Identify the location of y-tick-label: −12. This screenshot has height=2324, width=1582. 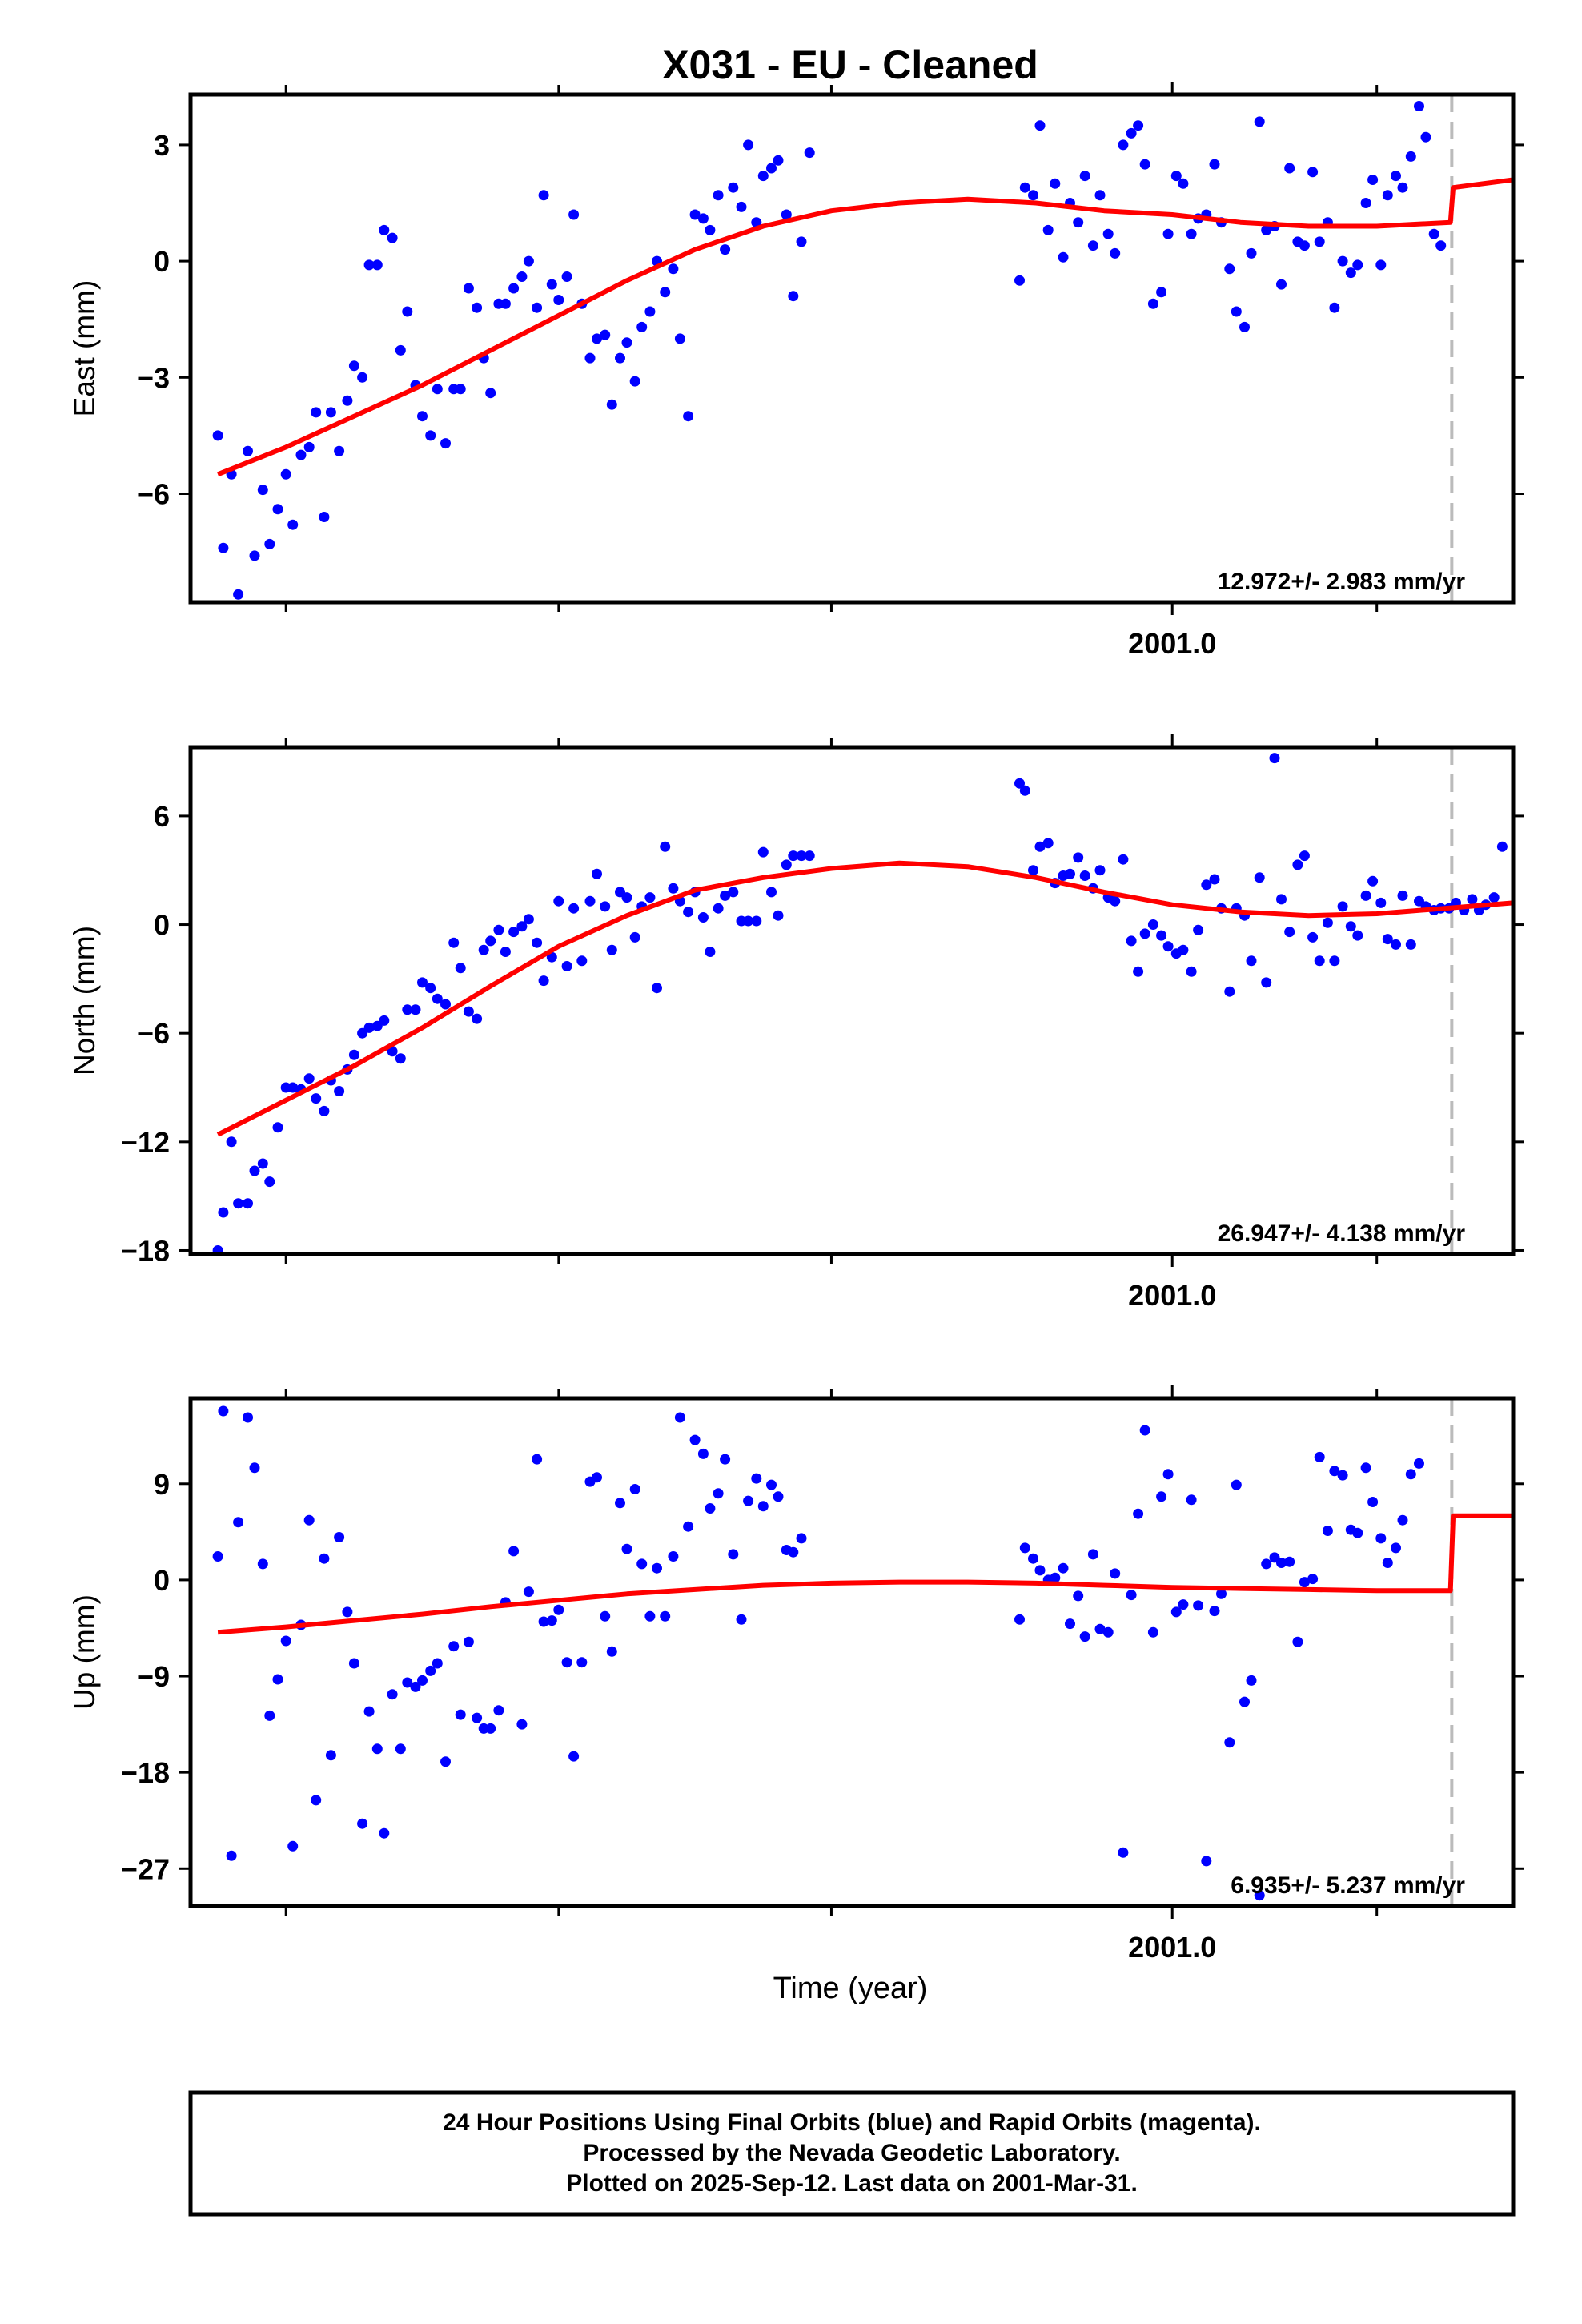
(145, 1142).